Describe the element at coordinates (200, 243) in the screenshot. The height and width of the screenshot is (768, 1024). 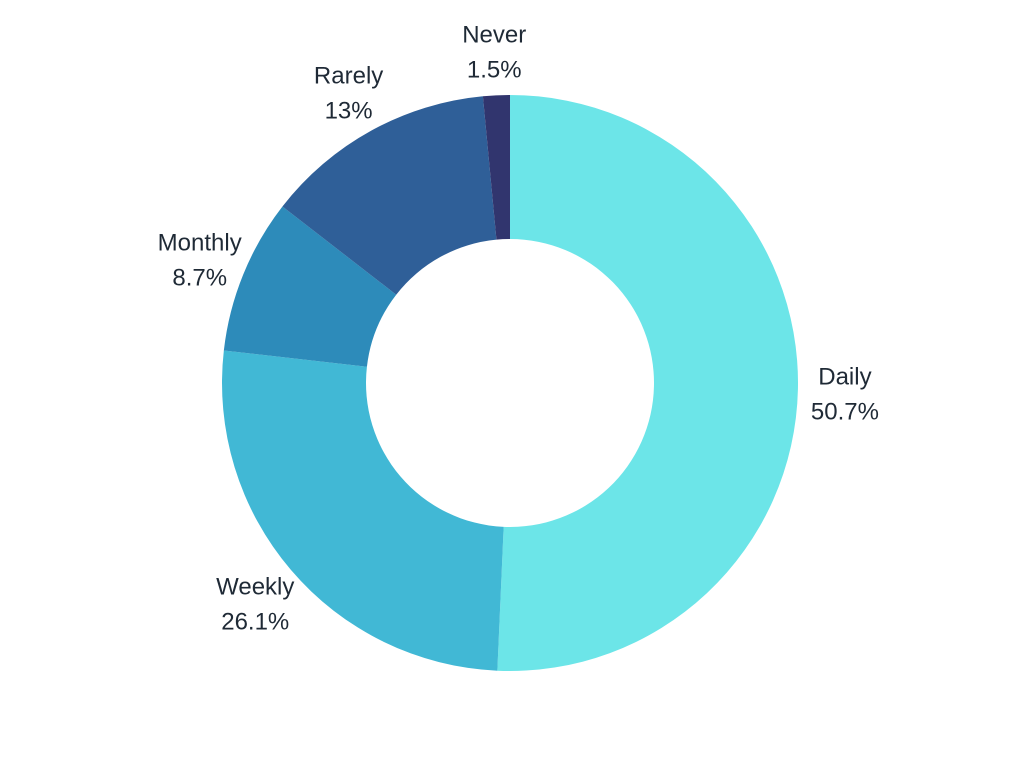
I see `slice-category-label: Monthly` at that location.